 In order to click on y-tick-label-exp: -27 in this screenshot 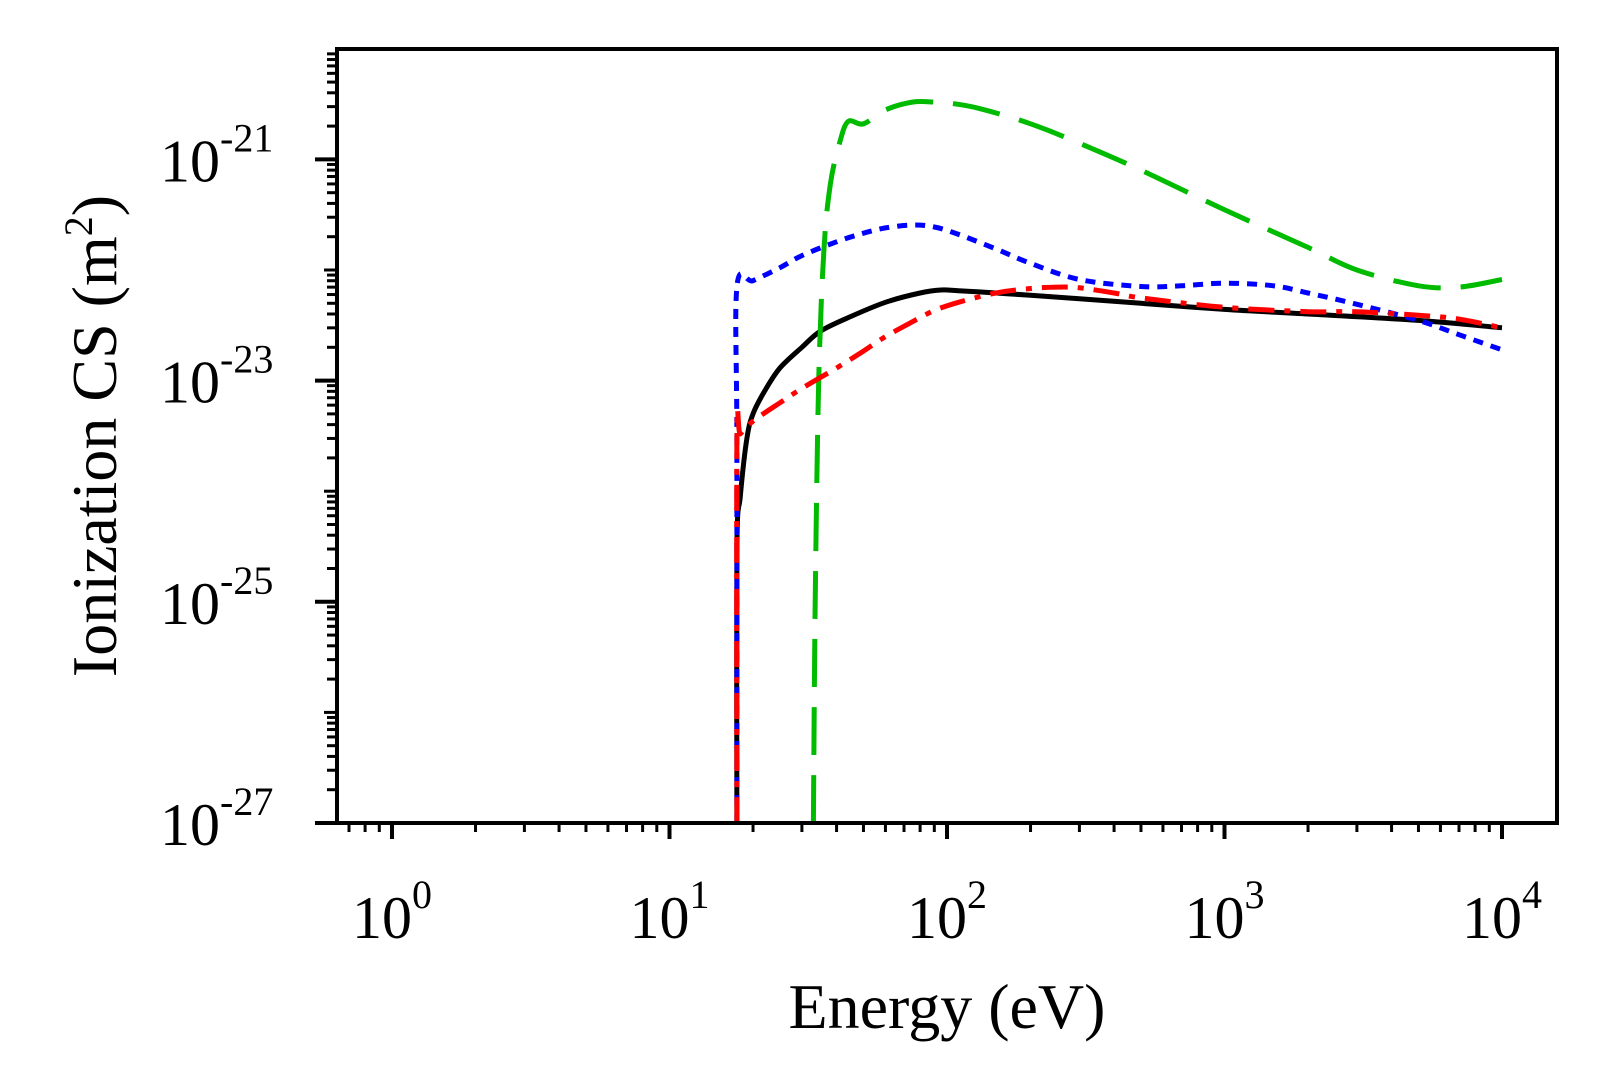, I will do `click(246, 801)`.